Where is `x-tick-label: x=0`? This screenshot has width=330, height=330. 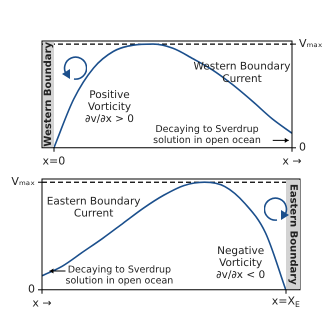 x-tick-label: x=0 is located at coordinates (54, 161).